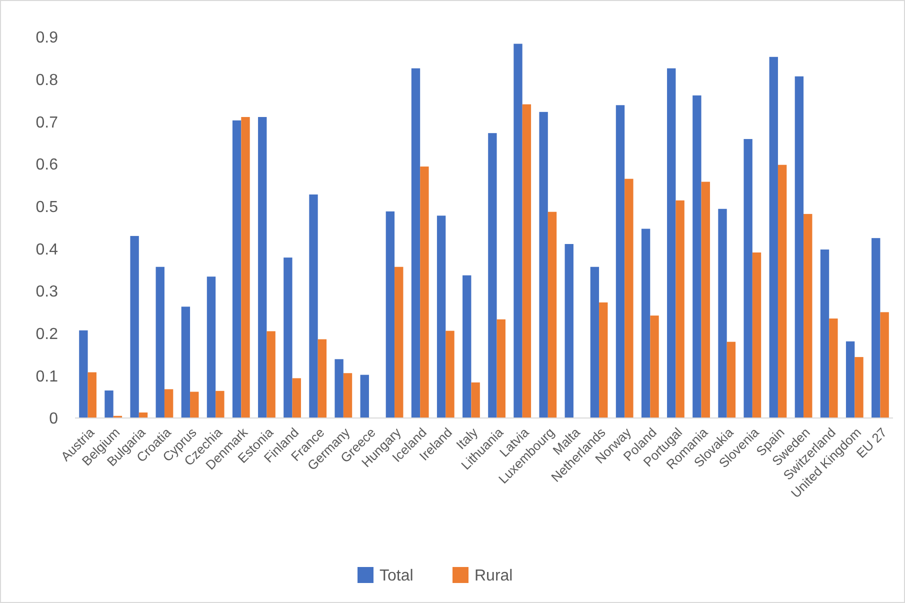  What do you see at coordinates (47, 38) in the screenshot?
I see `y-tick-label: 0.9` at bounding box center [47, 38].